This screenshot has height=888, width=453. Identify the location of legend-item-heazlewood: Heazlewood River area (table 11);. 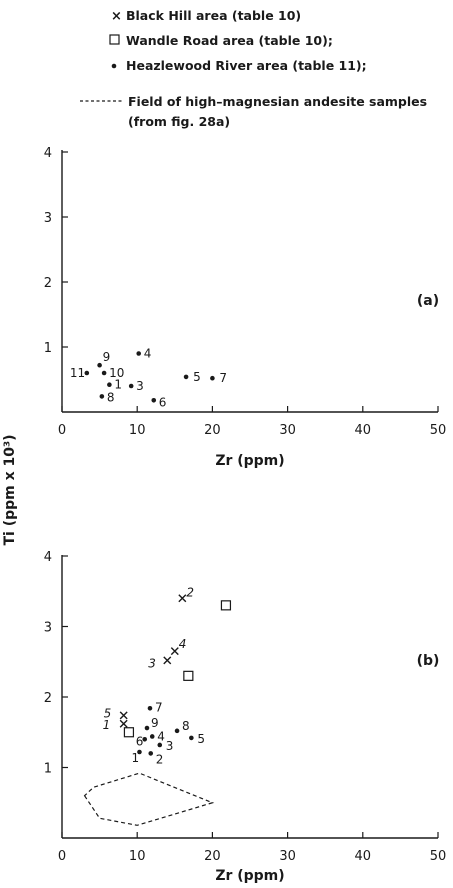
(239, 65).